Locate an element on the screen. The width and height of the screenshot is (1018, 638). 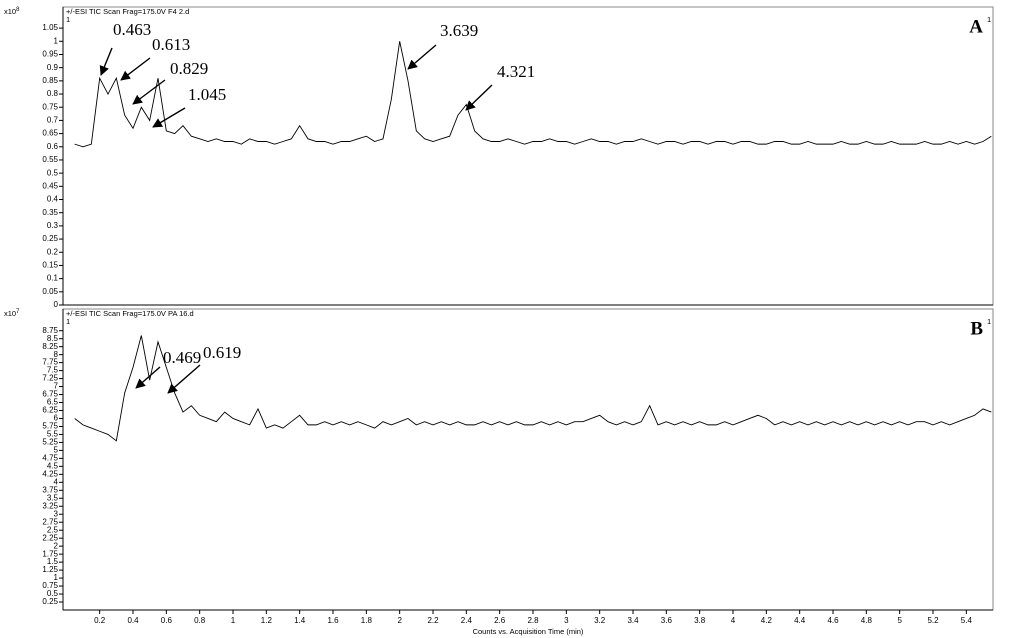
y-tick-label: 3.75 is located at coordinates (50, 489).